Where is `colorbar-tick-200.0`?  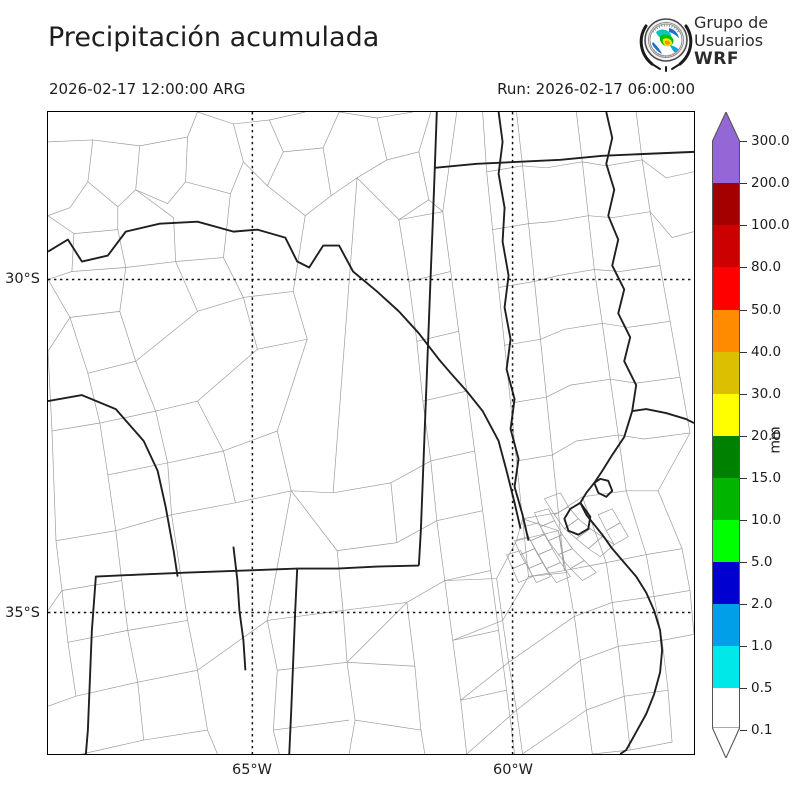
colorbar-tick-200.0 is located at coordinates (743, 183).